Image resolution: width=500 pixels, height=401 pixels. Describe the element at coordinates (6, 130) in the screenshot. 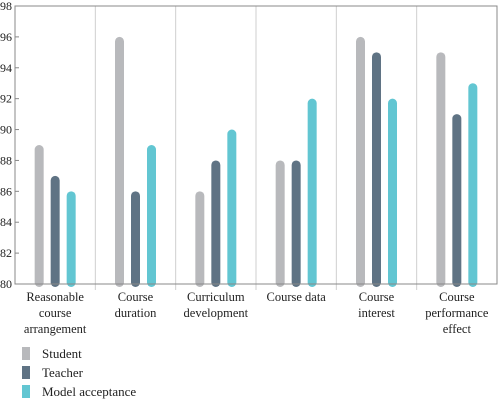

I see `y-tick-label: 90` at that location.